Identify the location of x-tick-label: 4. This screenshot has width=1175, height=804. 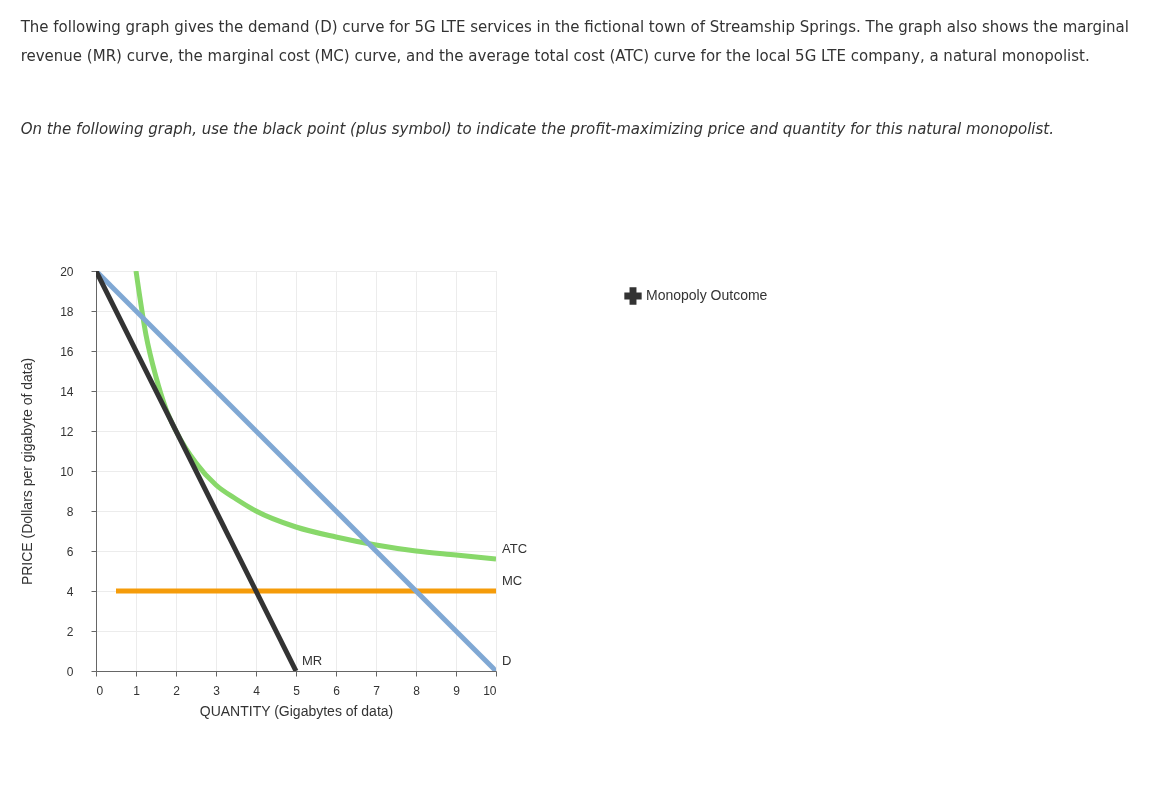
(257, 690).